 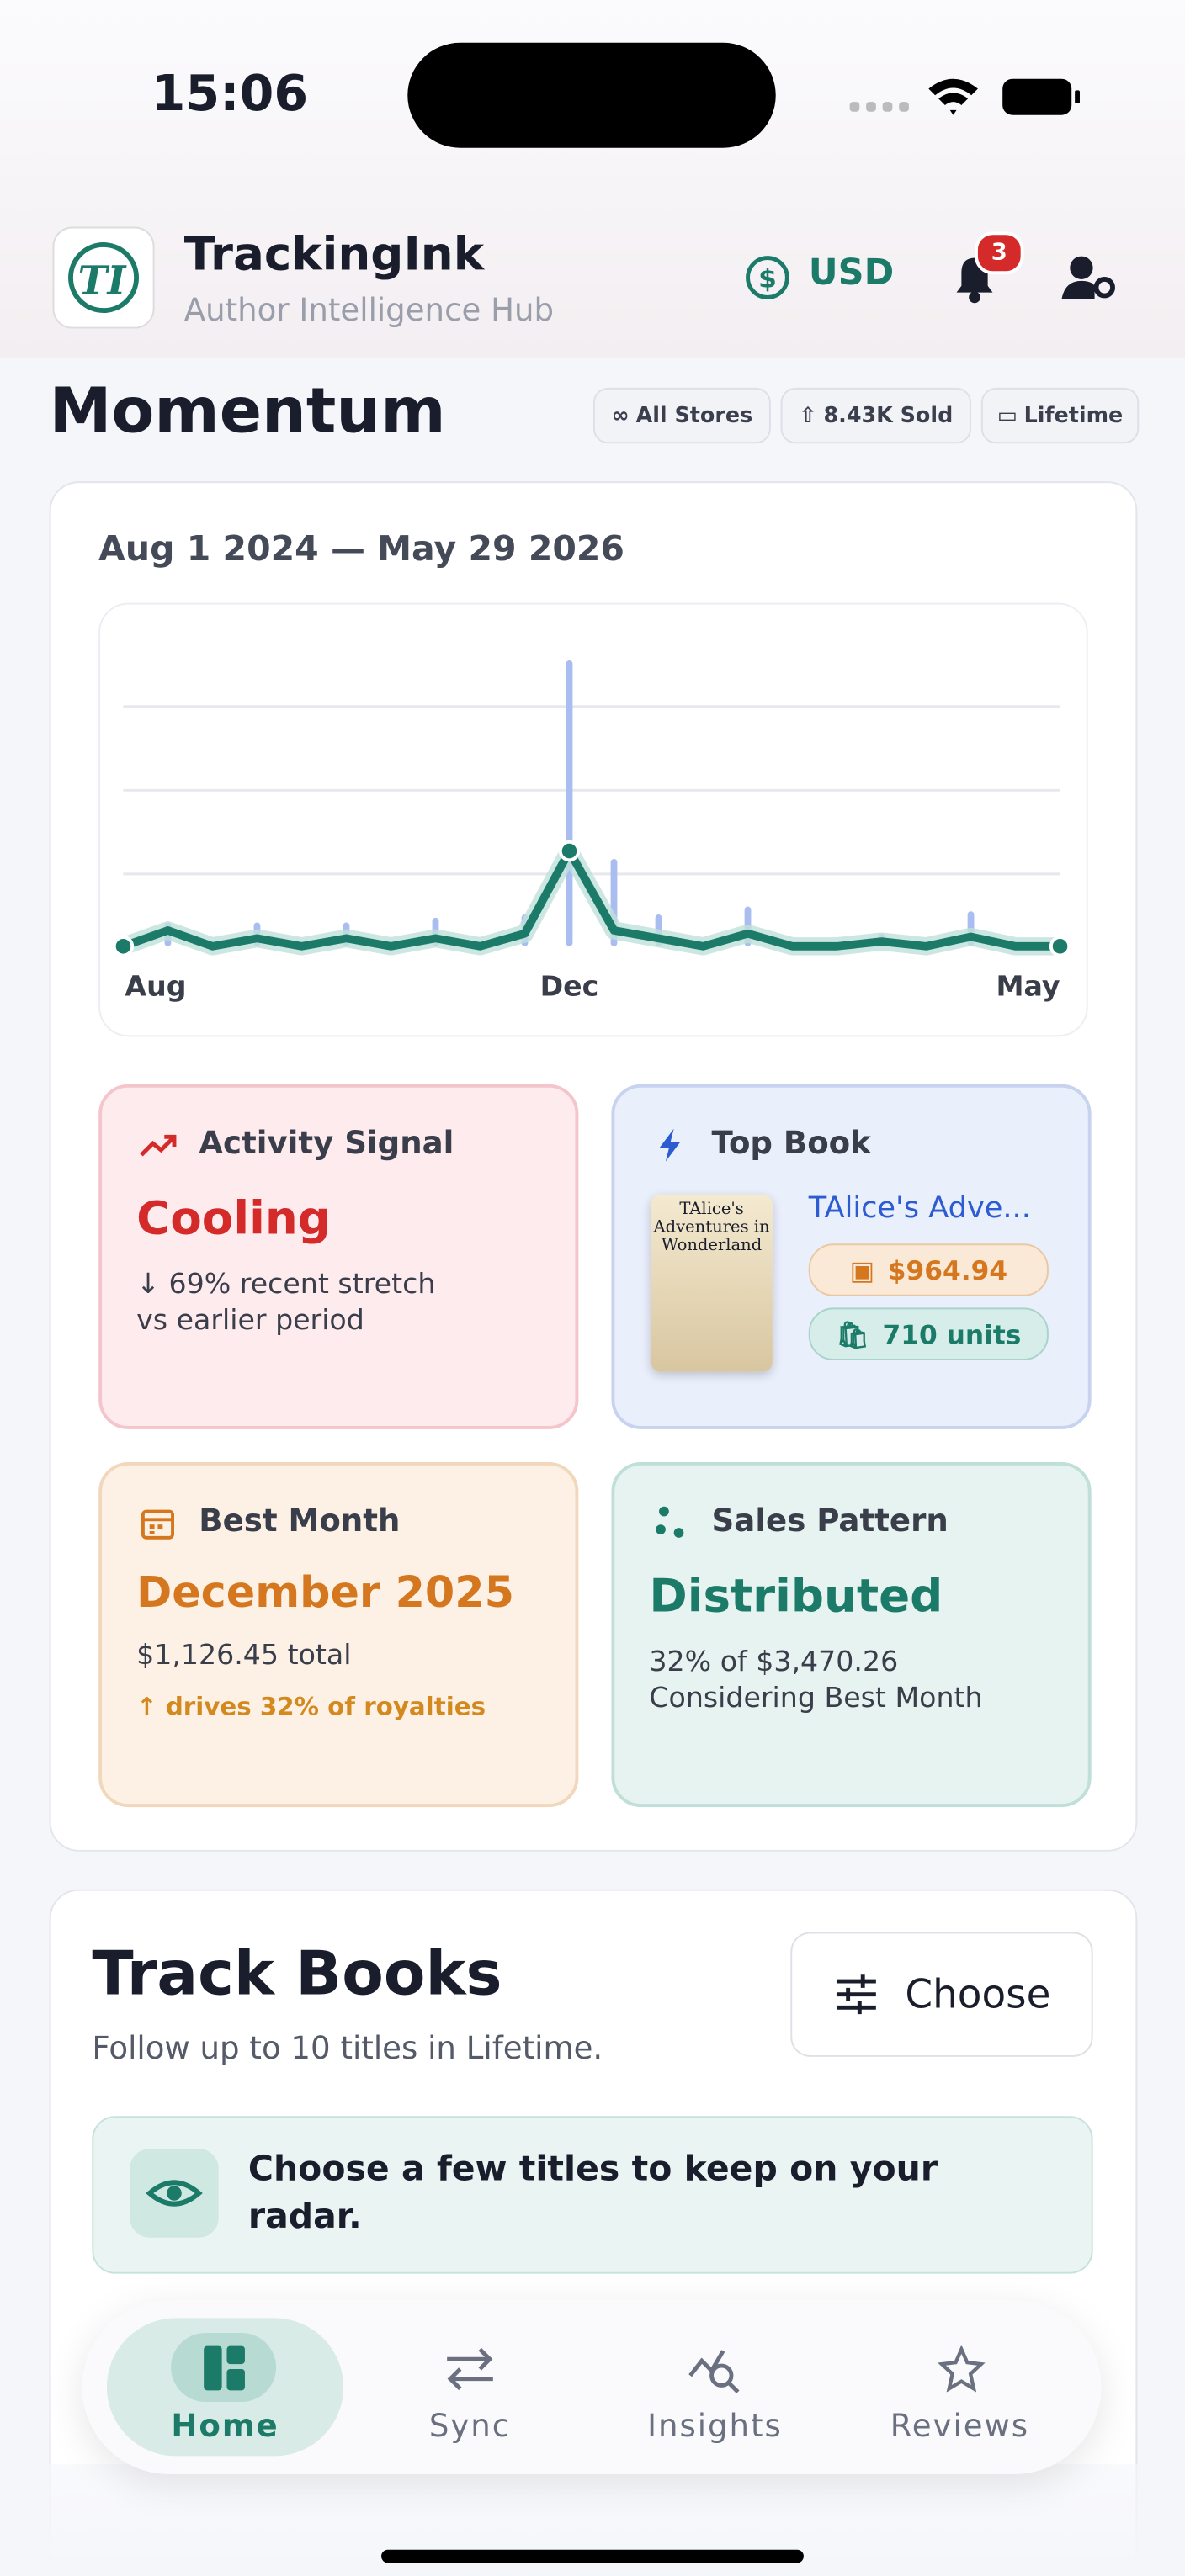 I want to click on card-value: December 2025, so click(x=325, y=1593).